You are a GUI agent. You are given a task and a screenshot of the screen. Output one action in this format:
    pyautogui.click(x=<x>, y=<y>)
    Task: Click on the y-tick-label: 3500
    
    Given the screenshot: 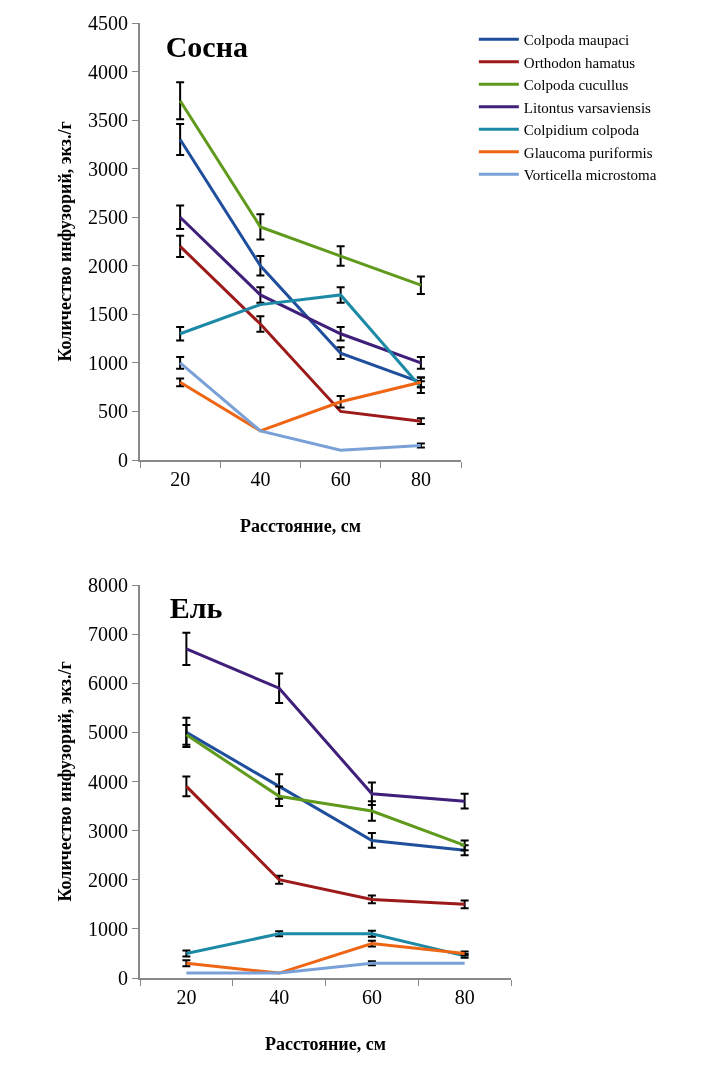 What is the action you would take?
    pyautogui.click(x=108, y=120)
    